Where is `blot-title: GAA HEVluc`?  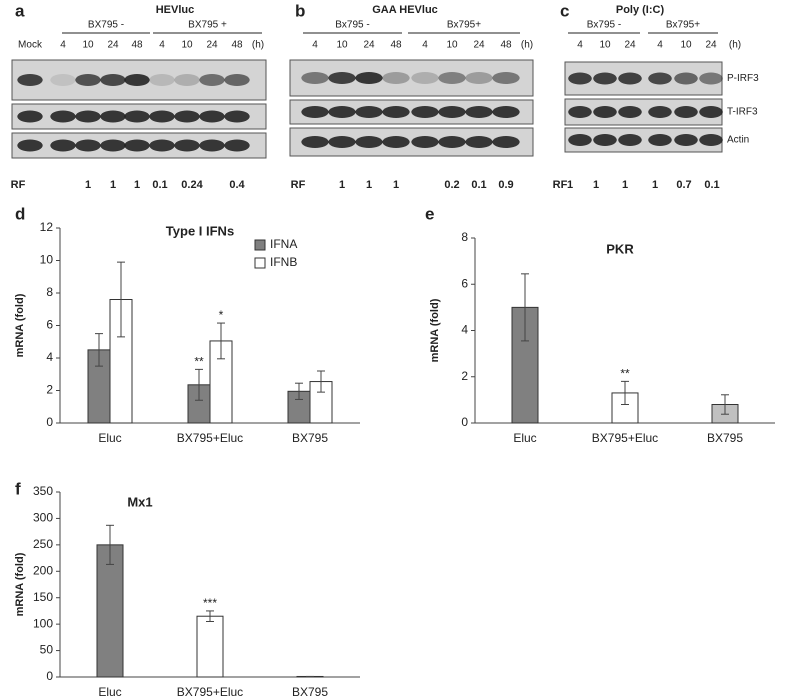
blot-title: GAA HEVluc is located at coordinates (405, 10).